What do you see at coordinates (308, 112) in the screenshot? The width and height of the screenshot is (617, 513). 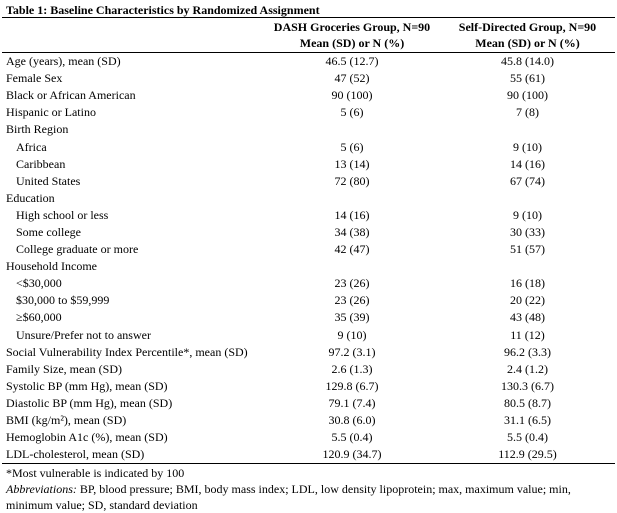 I see `table-row: Hispanic or Latino 5 (6) 7 (8)` at bounding box center [308, 112].